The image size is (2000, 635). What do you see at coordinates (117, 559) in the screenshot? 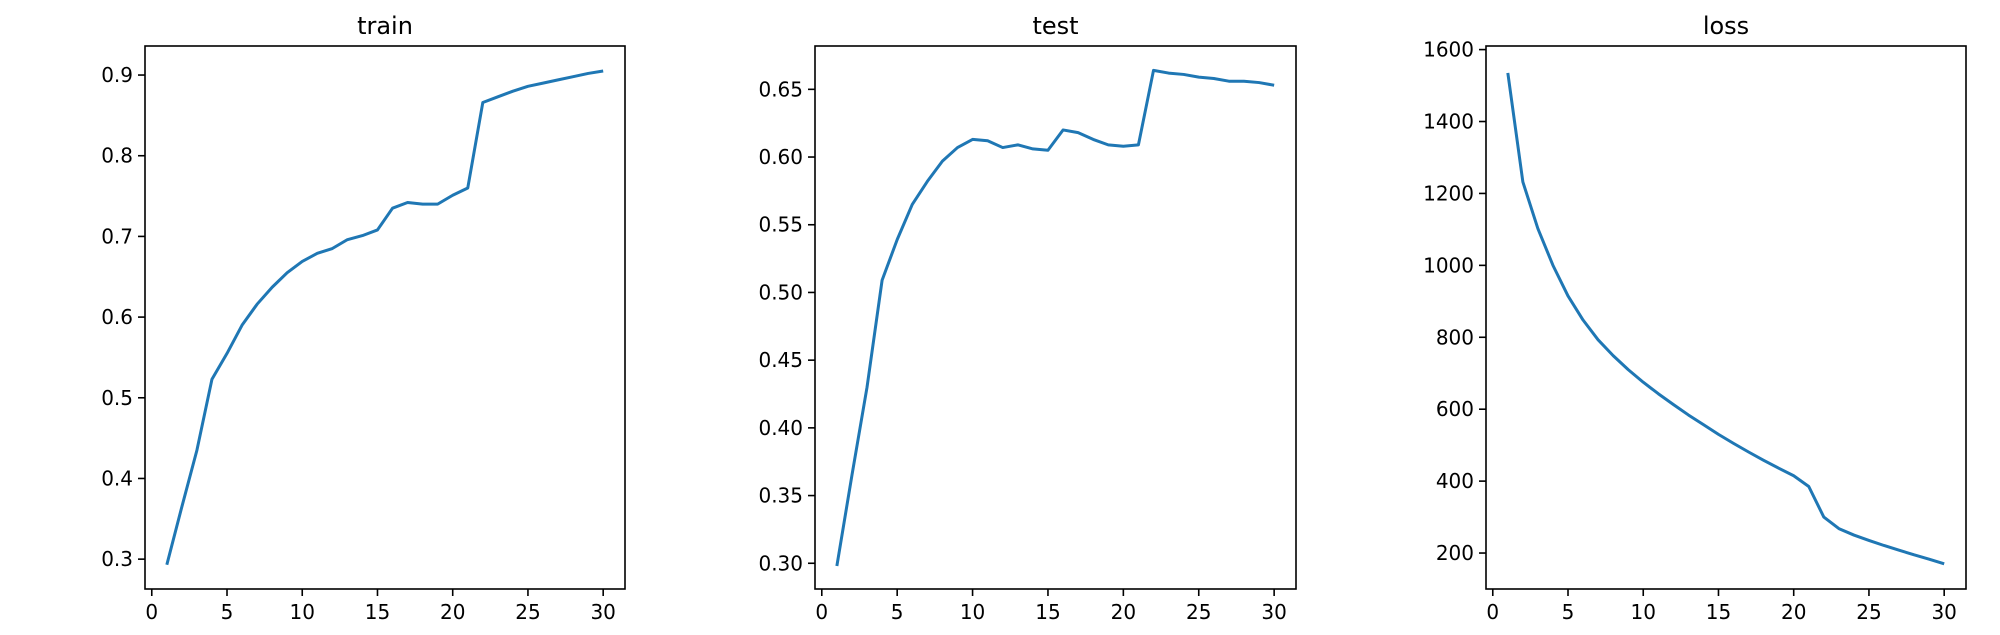
I see `y-tick-label: 0.3` at bounding box center [117, 559].